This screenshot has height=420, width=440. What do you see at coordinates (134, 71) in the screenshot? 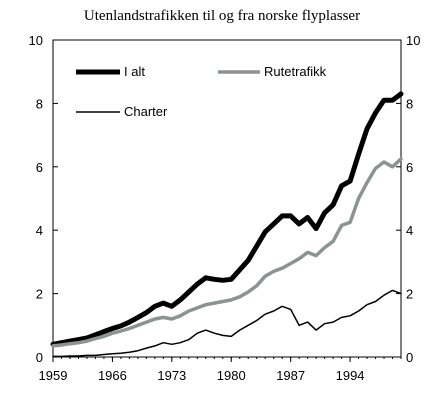
I see `legend-label-i-alt: I alt` at bounding box center [134, 71].